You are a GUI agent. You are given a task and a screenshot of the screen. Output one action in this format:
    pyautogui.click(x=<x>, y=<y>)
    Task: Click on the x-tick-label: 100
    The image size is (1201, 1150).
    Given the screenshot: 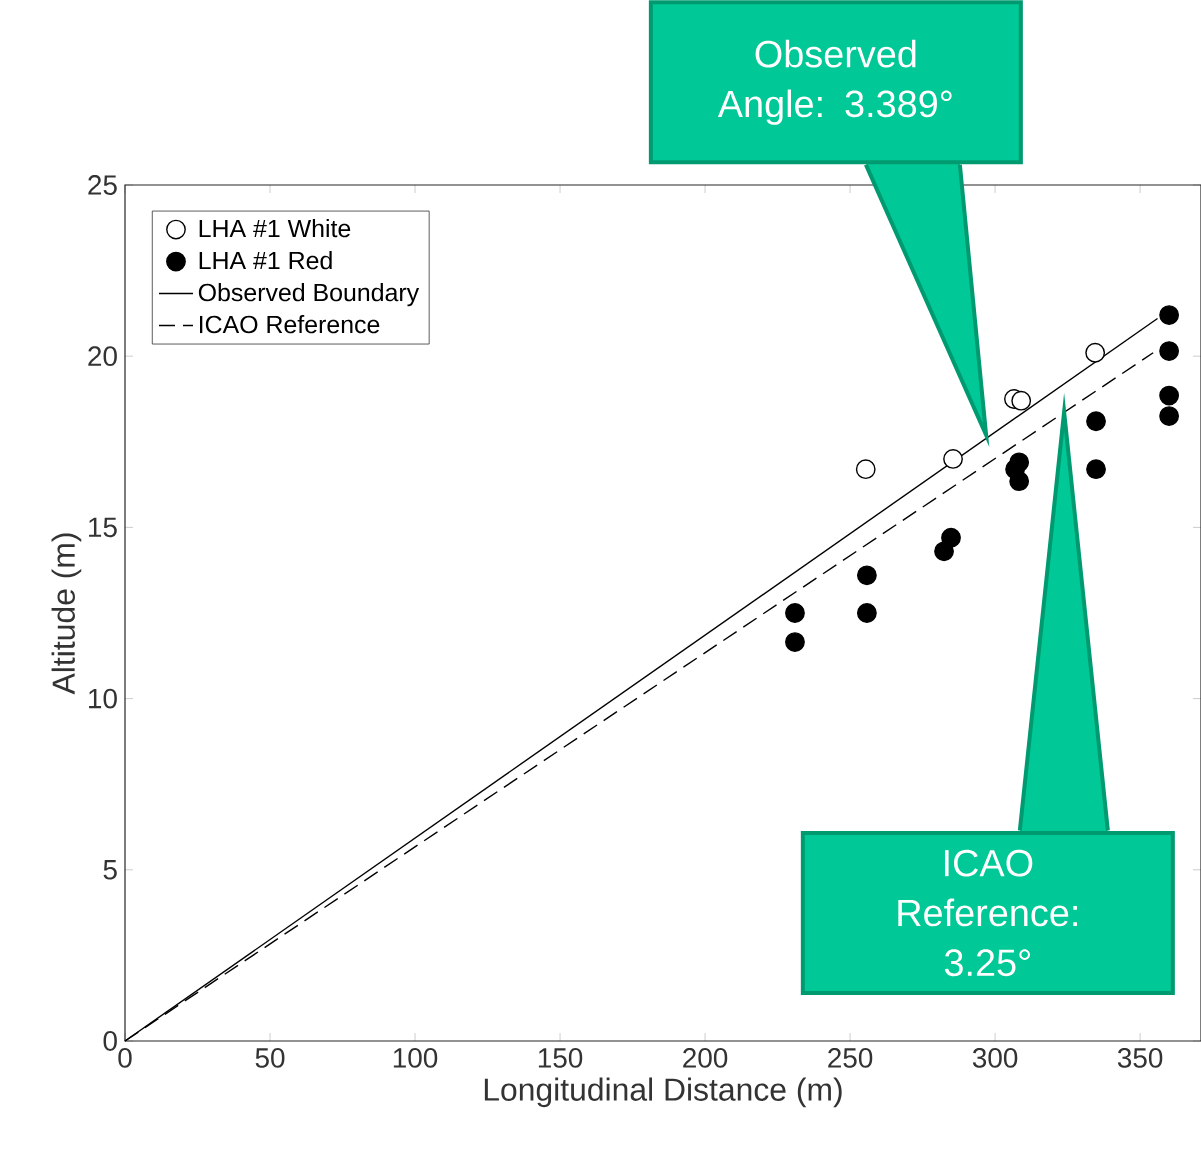 What is the action you would take?
    pyautogui.click(x=415, y=1058)
    